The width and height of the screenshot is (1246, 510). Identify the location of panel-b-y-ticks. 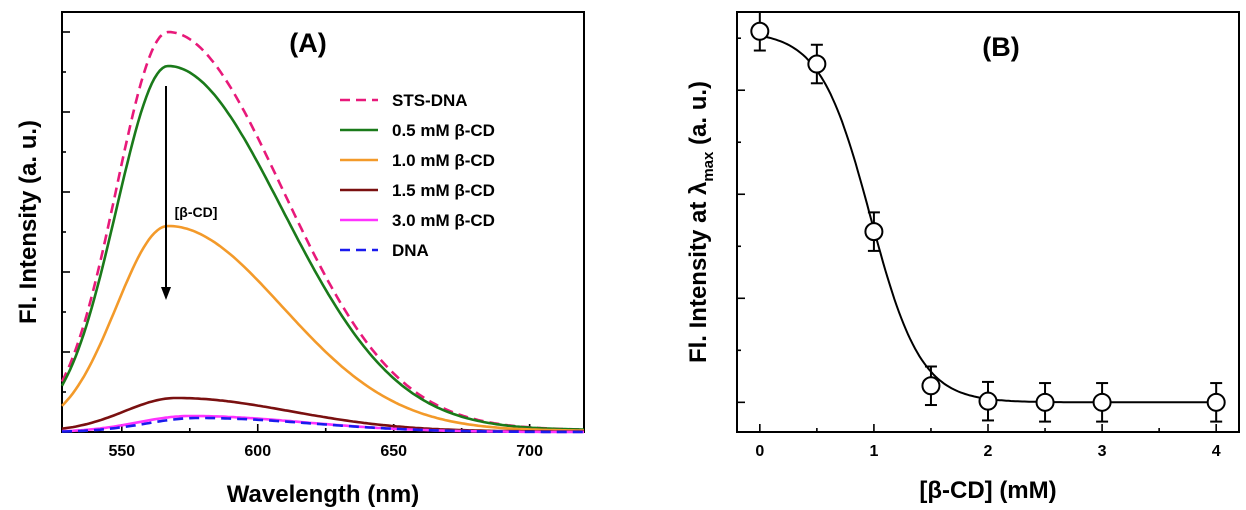
(741, 220).